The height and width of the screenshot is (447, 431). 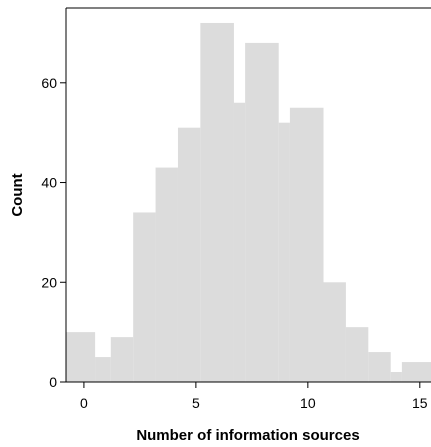 I want to click on y-tick-label: 40, so click(x=49, y=183).